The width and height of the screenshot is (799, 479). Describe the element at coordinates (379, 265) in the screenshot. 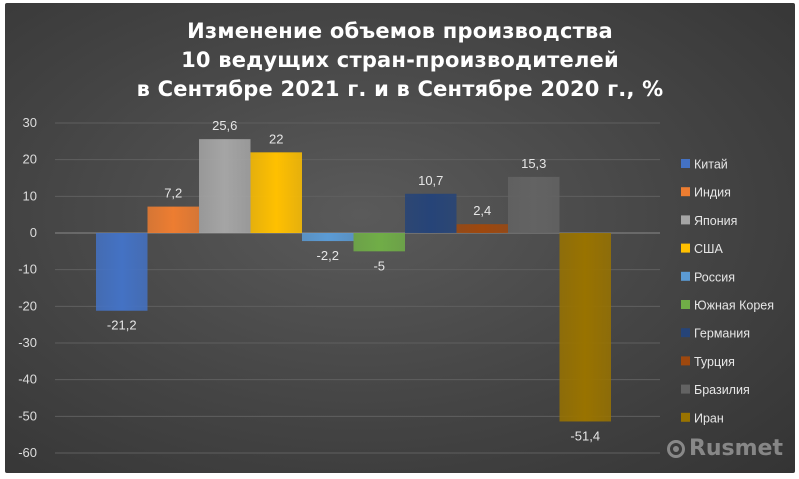

I see `data-label-6: -5` at that location.